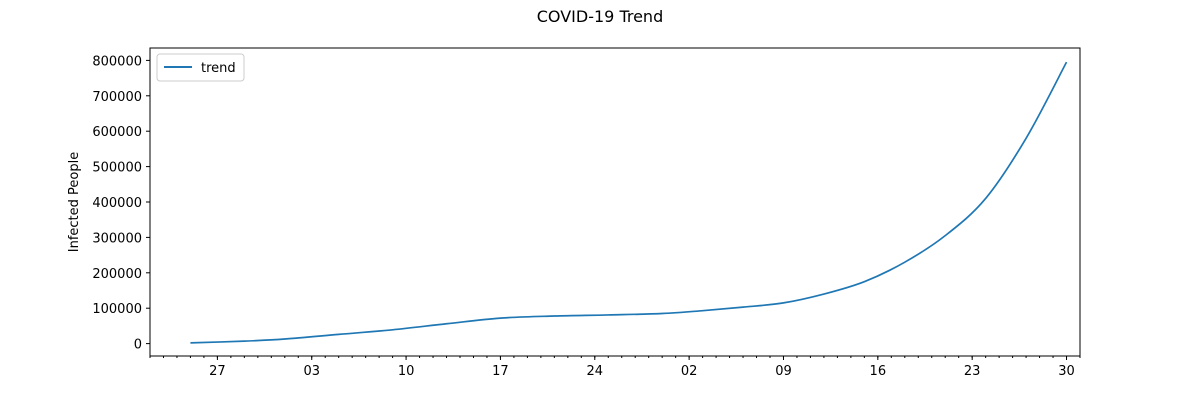 The height and width of the screenshot is (400, 1200). Describe the element at coordinates (500, 371) in the screenshot. I see `x-tick-label: 17` at that location.